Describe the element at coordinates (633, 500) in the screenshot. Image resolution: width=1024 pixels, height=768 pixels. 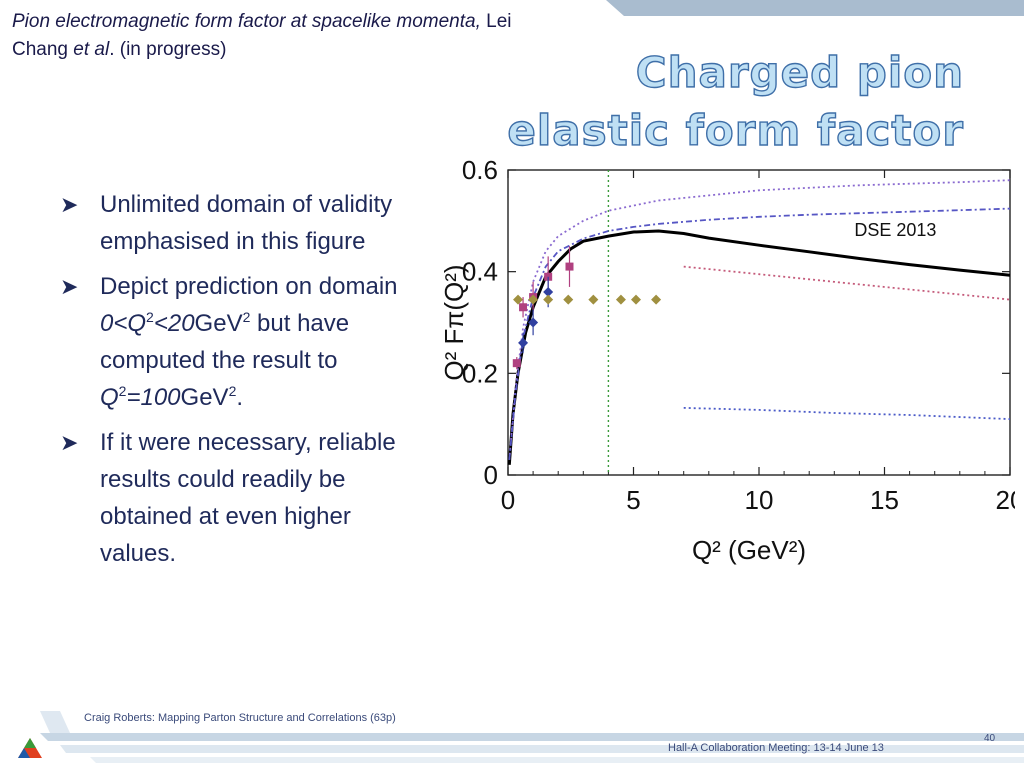
I see `x-tick-label: 5` at that location.